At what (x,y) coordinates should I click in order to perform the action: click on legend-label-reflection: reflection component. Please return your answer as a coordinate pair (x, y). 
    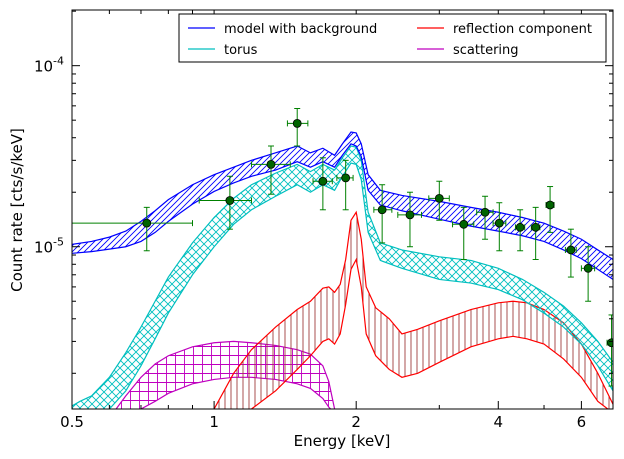
    Looking at the image, I should click on (522, 29).